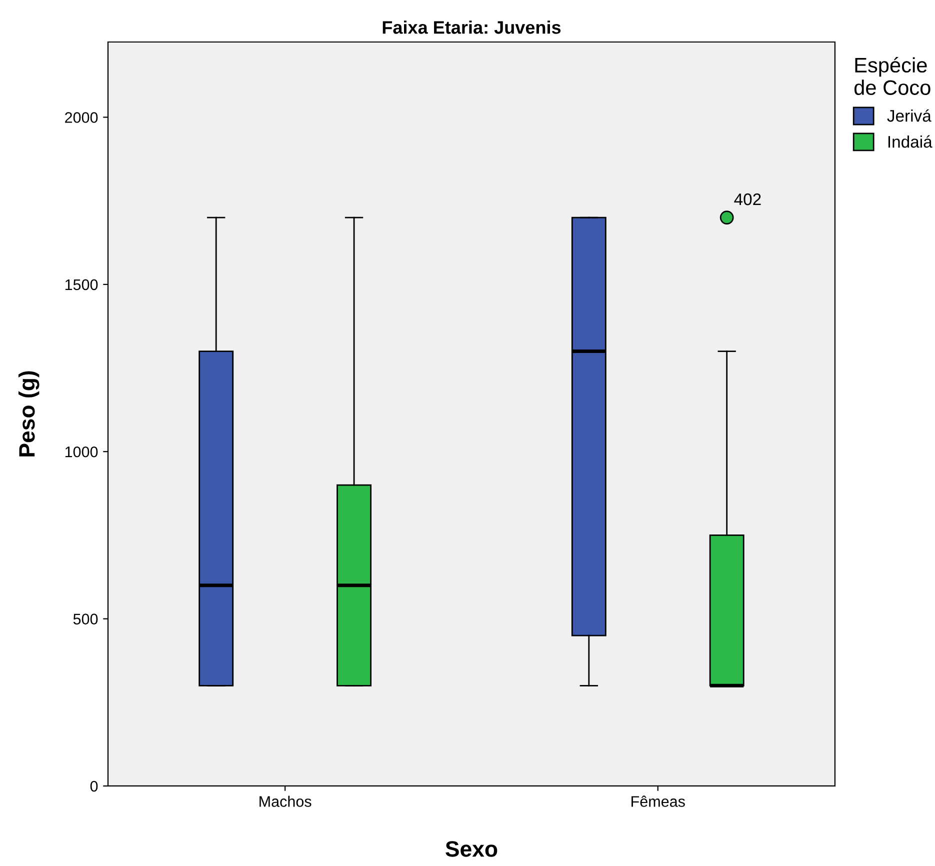 The height and width of the screenshot is (866, 935). What do you see at coordinates (81, 452) in the screenshot?
I see `y-tick-label: 1000` at bounding box center [81, 452].